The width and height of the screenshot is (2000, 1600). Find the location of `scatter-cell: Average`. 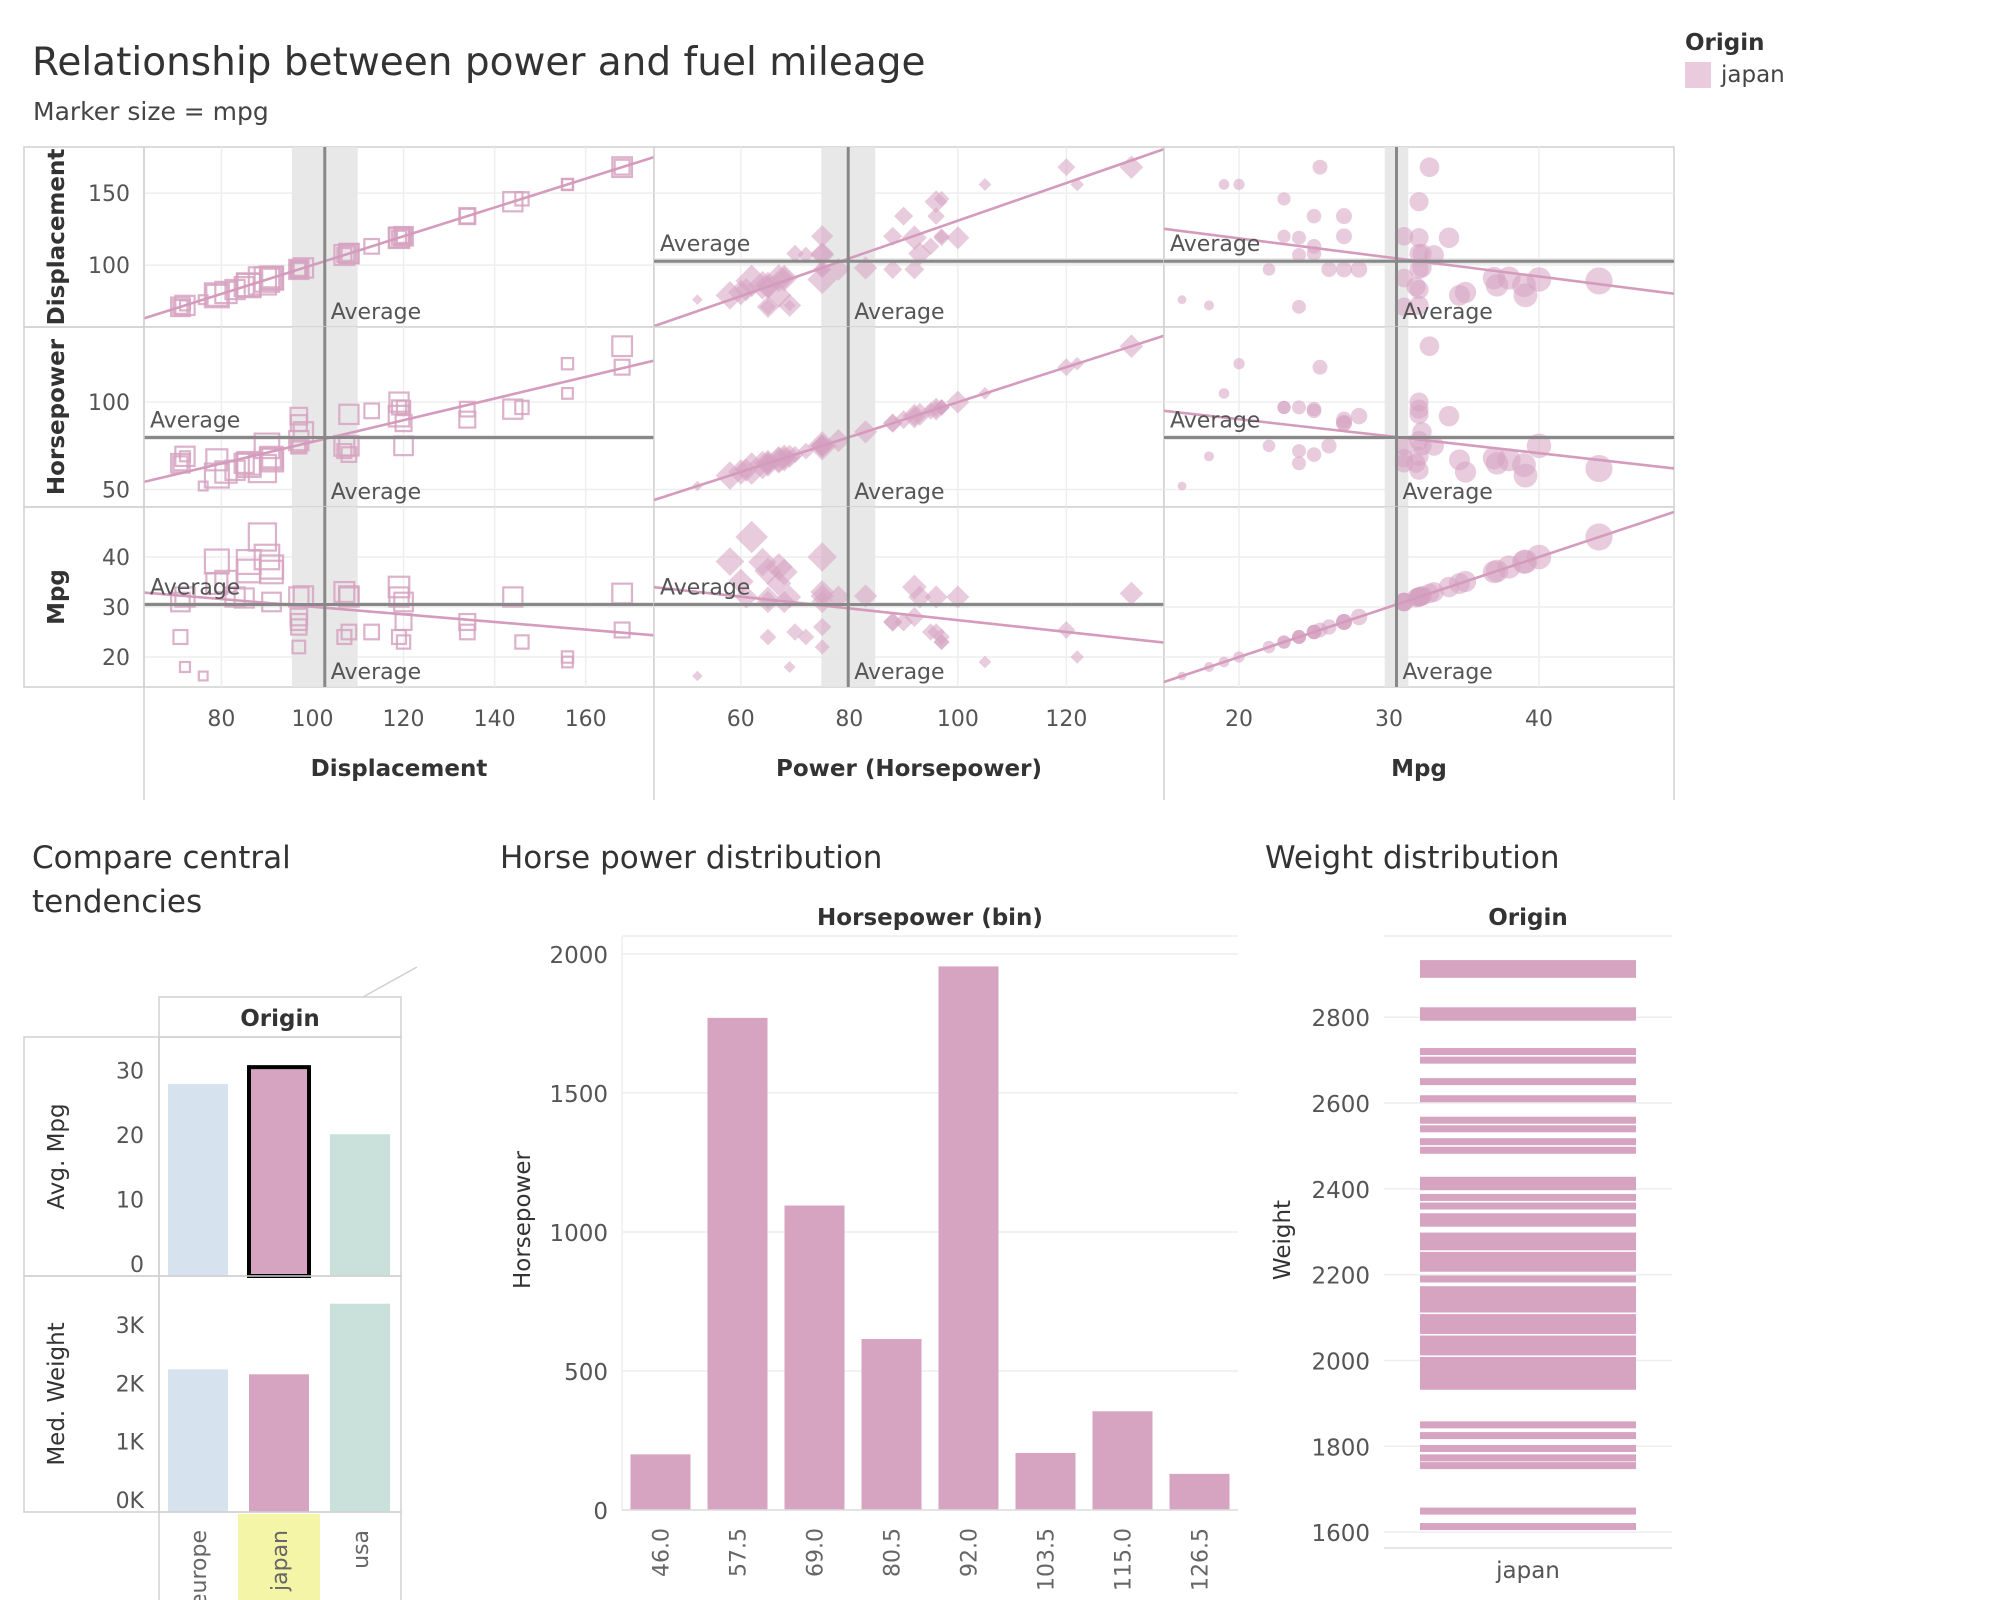

scatter-cell: Average is located at coordinates (399, 237).